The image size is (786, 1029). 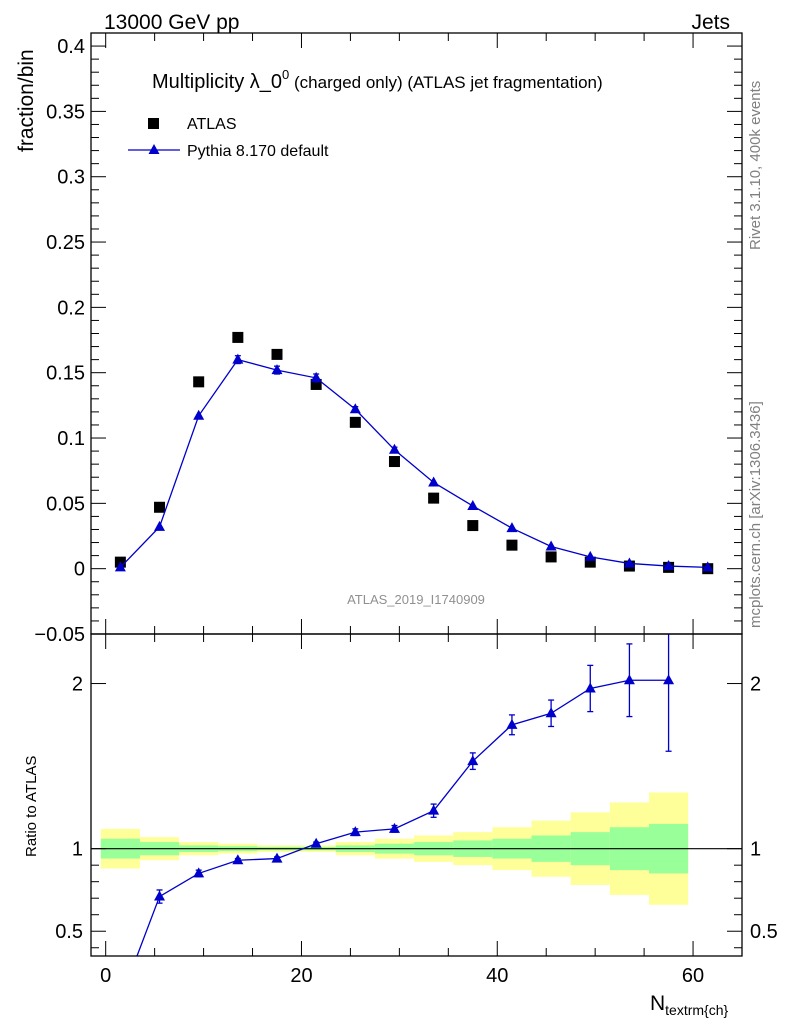 I want to click on legend-data-marker, so click(x=153, y=123).